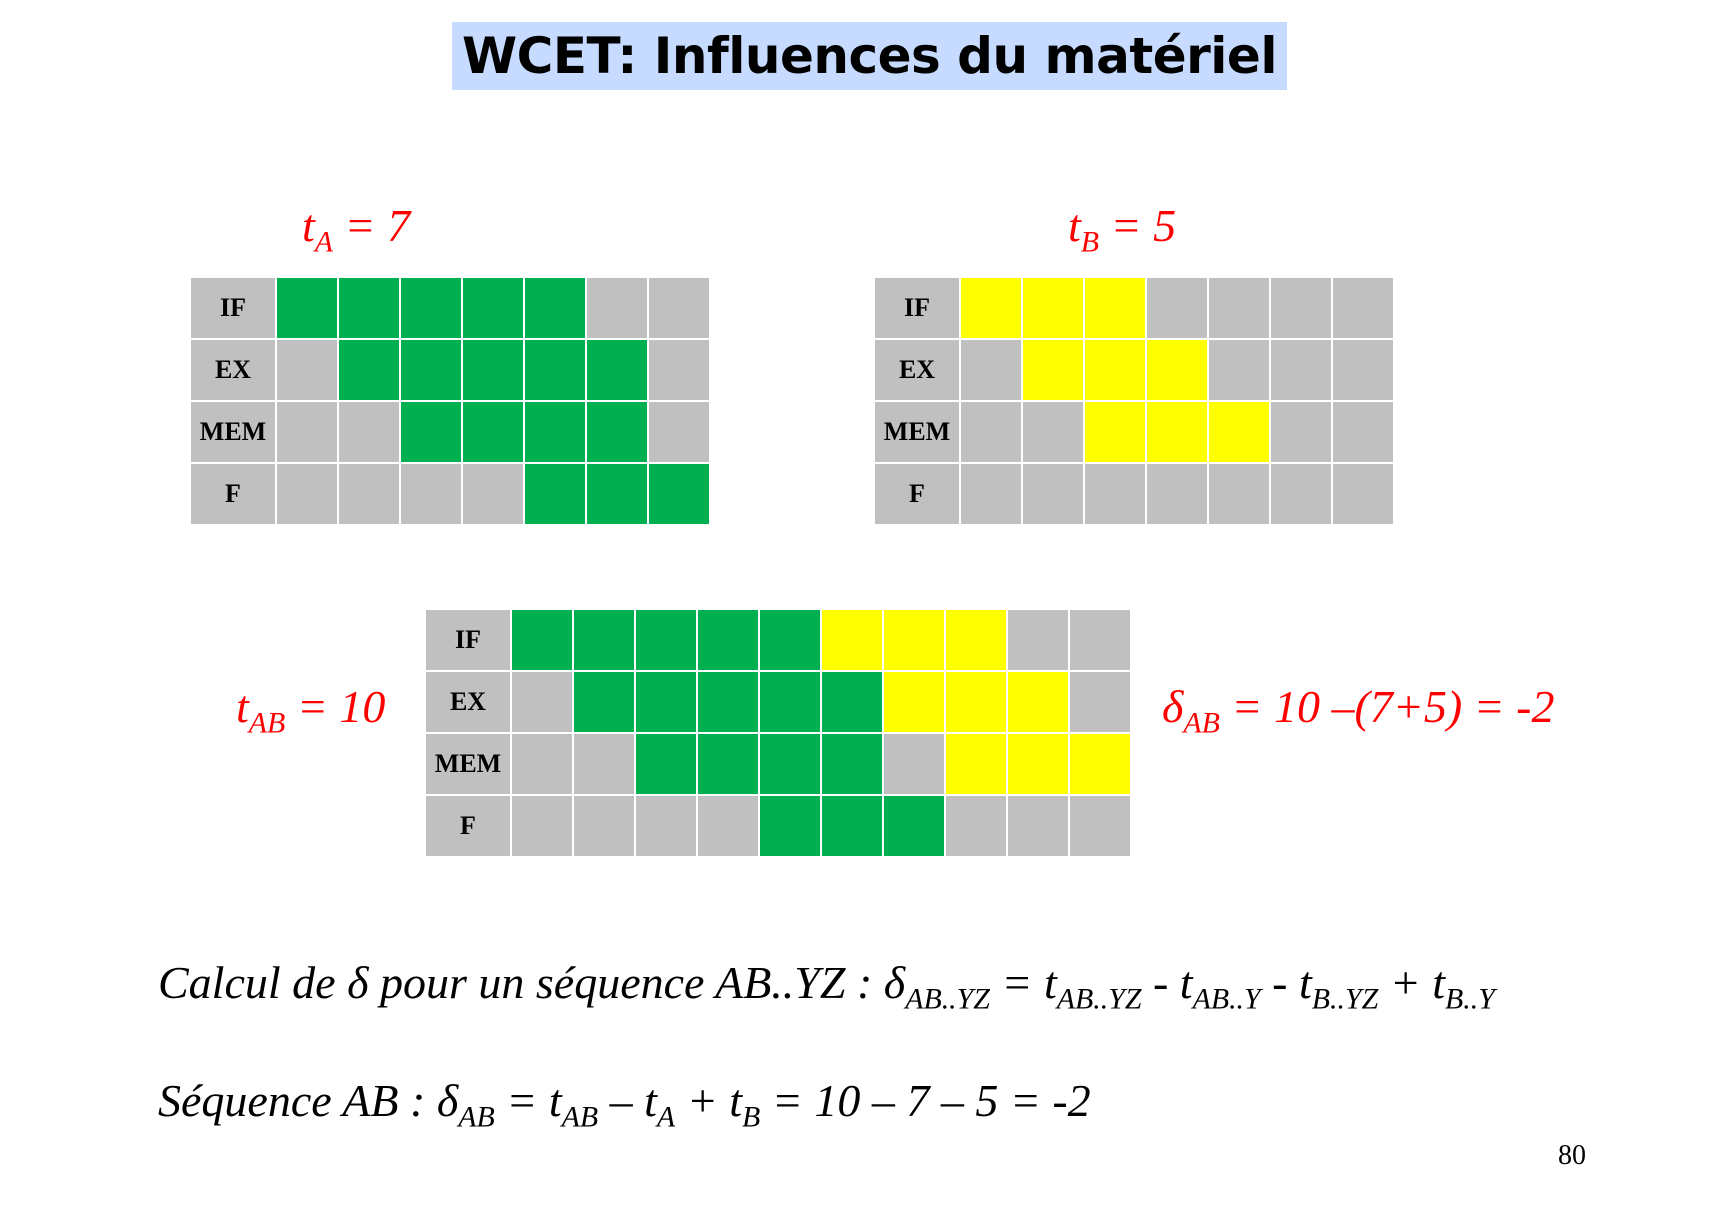 This screenshot has width=1719, height=1225. Describe the element at coordinates (1572, 1155) in the screenshot. I see `page-number: 80` at that location.